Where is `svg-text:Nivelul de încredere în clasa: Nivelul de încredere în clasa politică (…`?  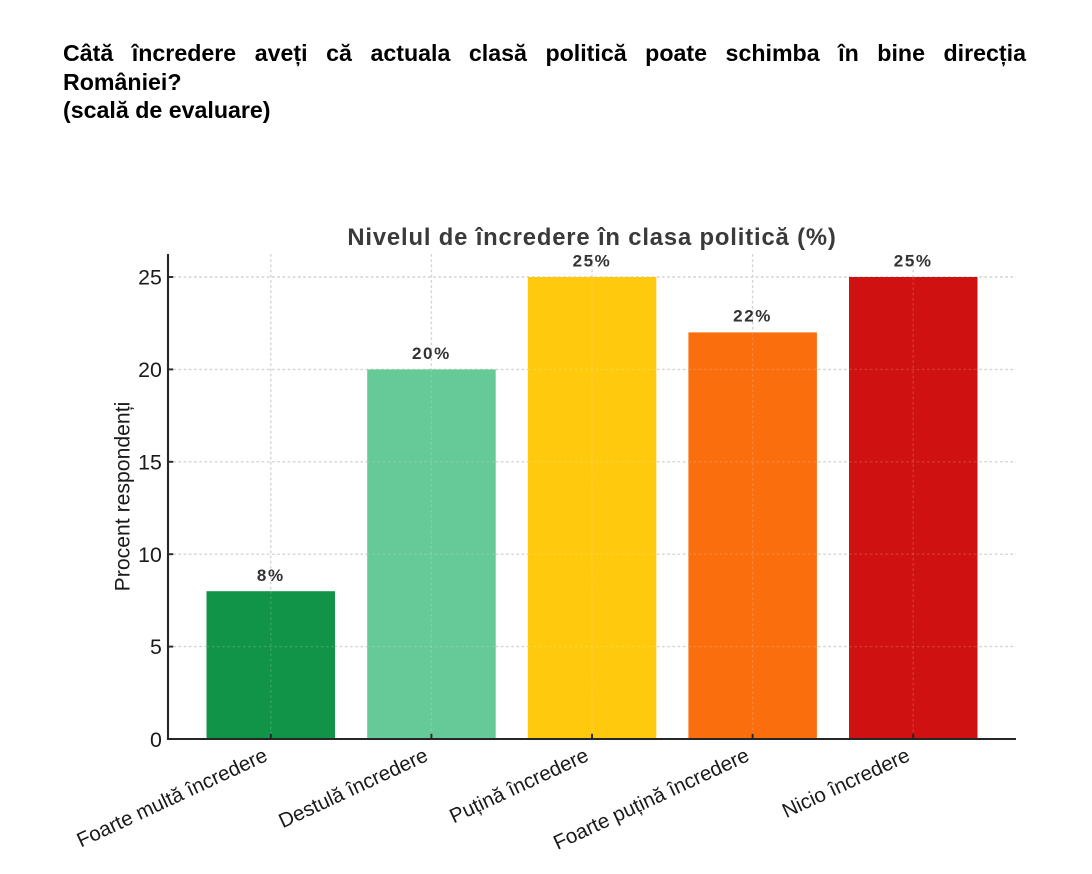 svg-text:Nivelul de încredere în clasa: Nivelul de încredere în clasa politică (… is located at coordinates (591, 237).